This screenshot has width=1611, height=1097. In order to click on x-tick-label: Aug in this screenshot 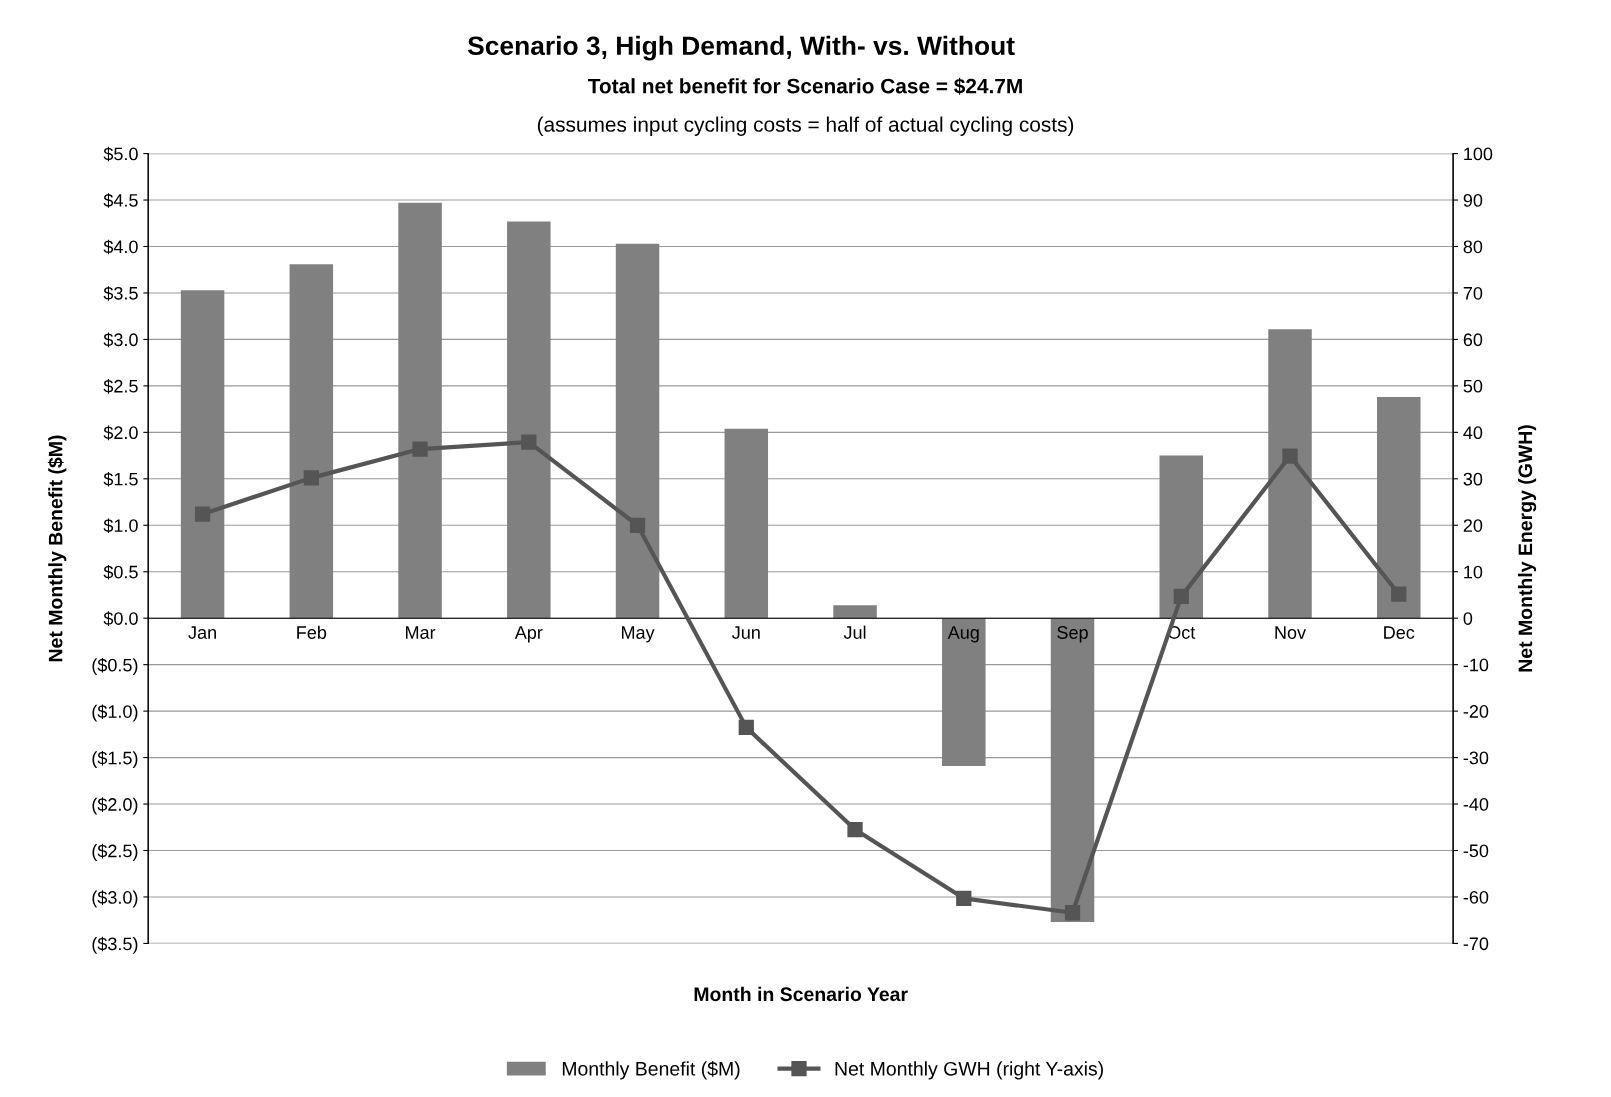, I will do `click(963, 634)`.